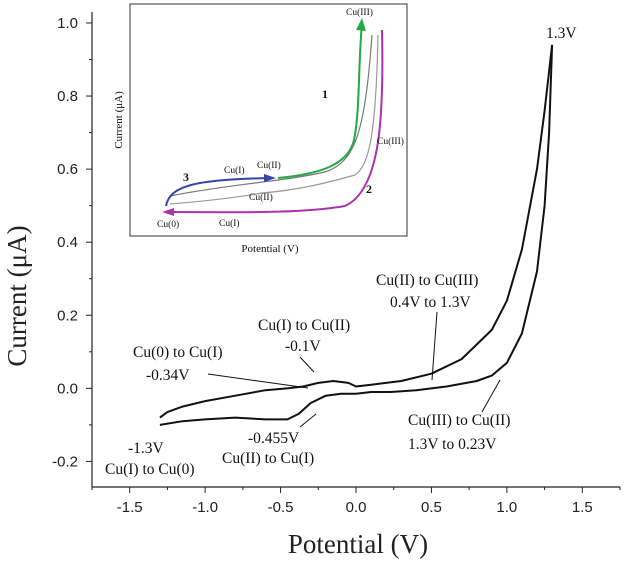  What do you see at coordinates (356, 507) in the screenshot?
I see `x-tick-label: 0.0` at bounding box center [356, 507].